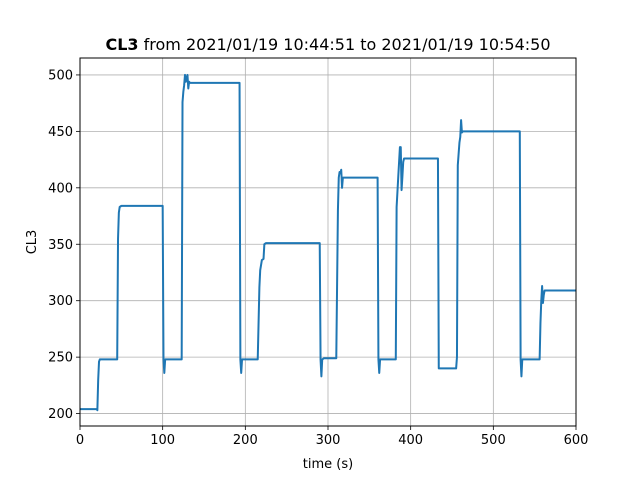  Describe the element at coordinates (60, 245) in the screenshot. I see `y-tick-label: 350` at that location.